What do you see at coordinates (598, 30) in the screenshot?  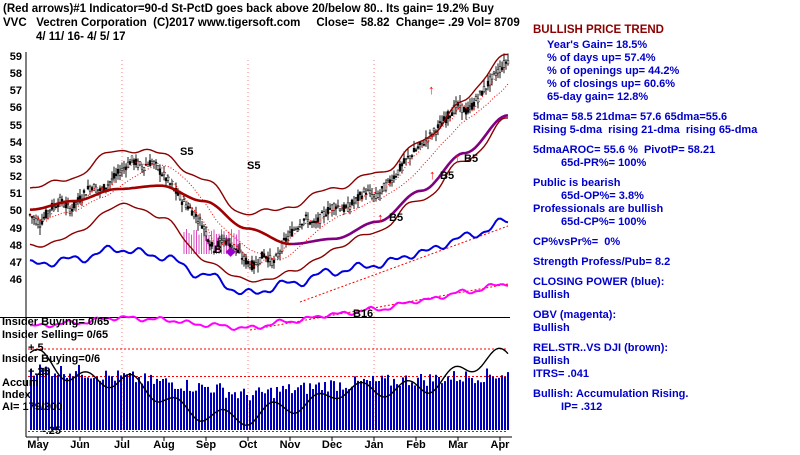 I see `panel-title: BULLISH PRICE TREND` at bounding box center [598, 30].